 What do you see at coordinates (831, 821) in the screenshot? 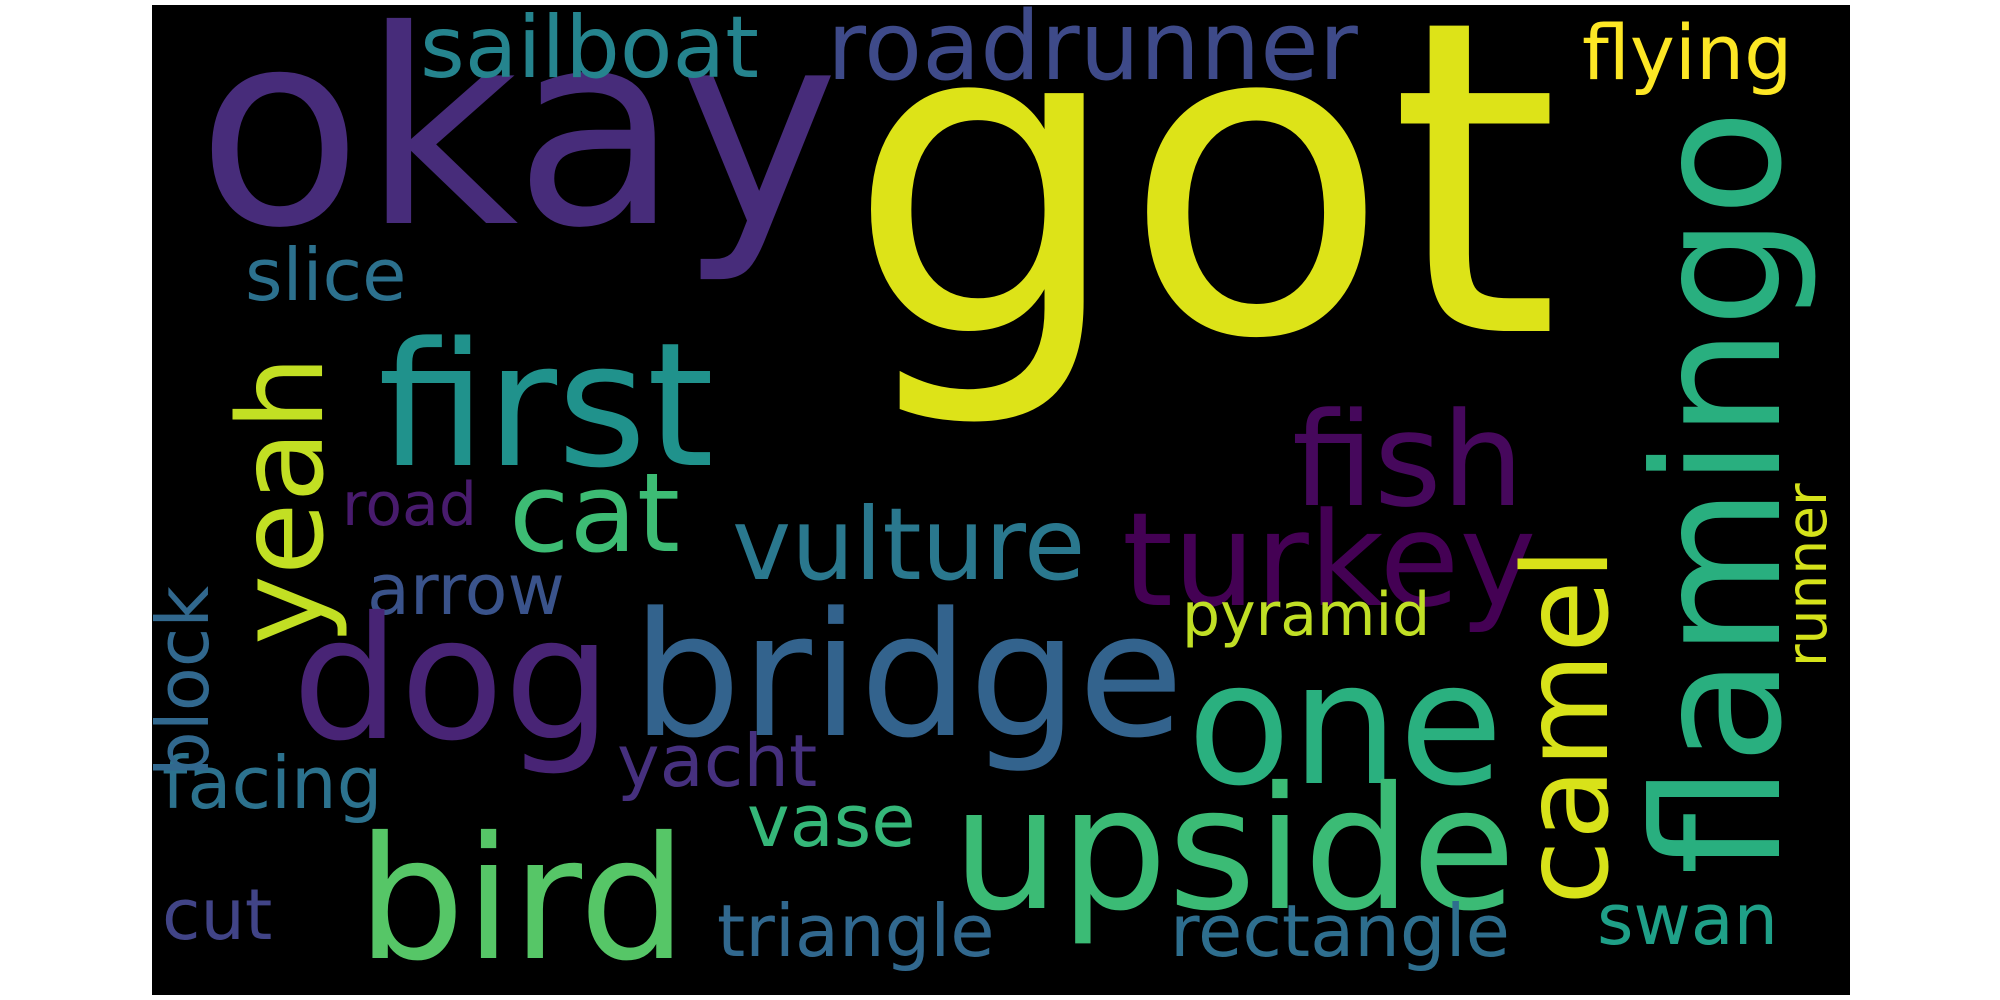
I see `word-vase: vase` at bounding box center [831, 821].